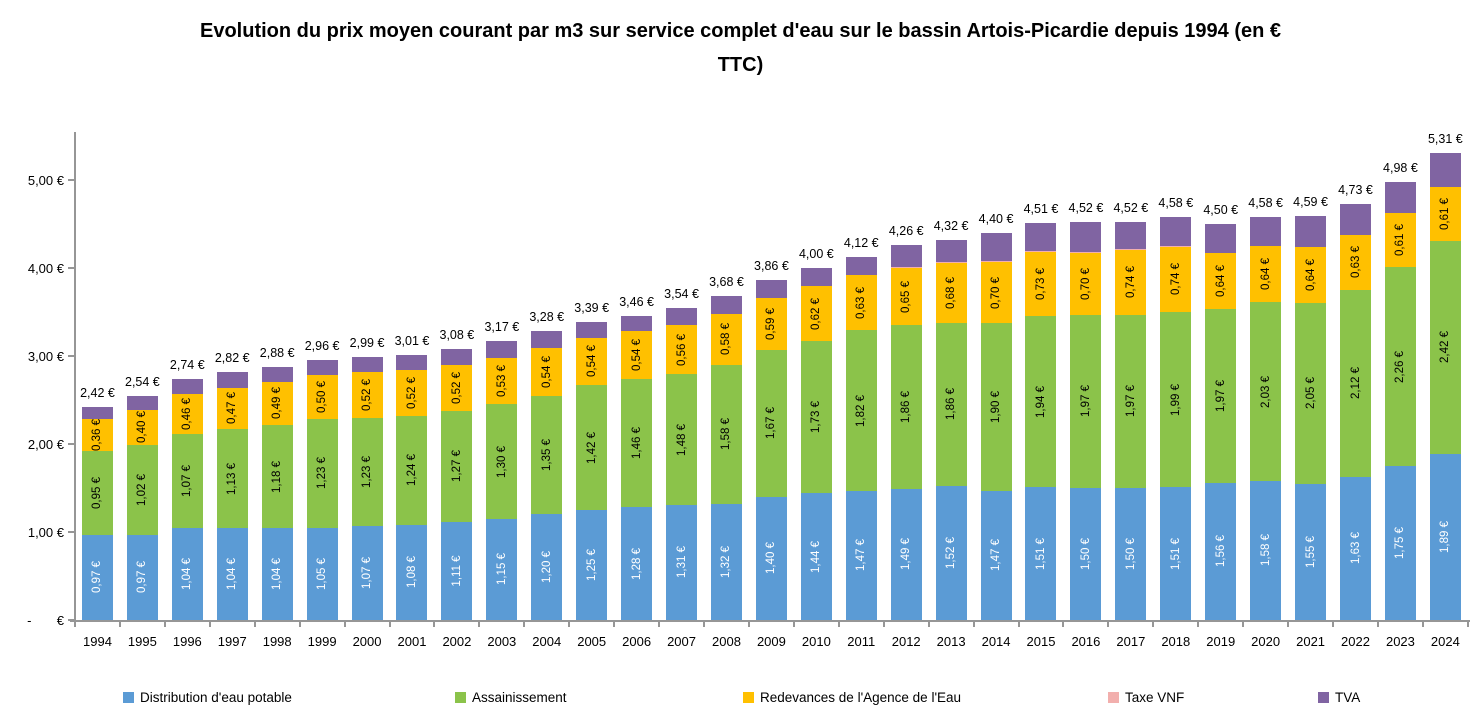 The height and width of the screenshot is (726, 1481). Describe the element at coordinates (591, 447) in the screenshot. I see `bar-segment-value-label: 1,42 €` at that location.